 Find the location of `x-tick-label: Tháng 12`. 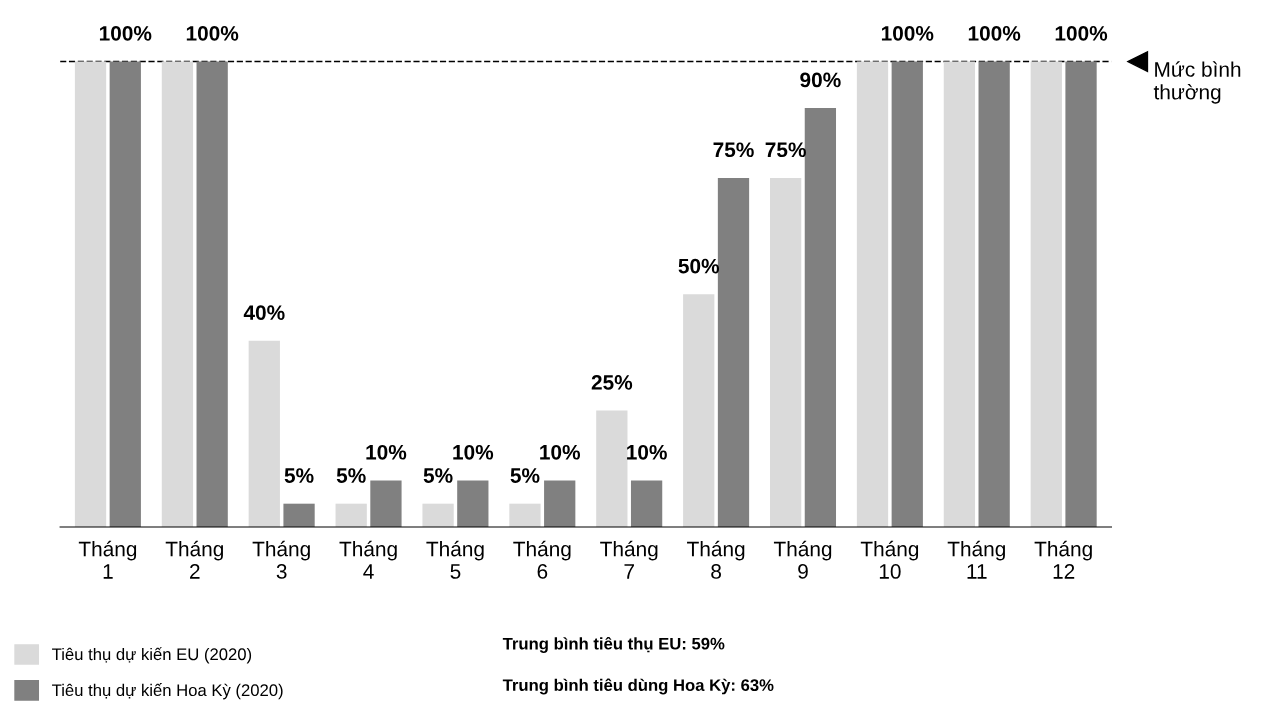

x-tick-label: Tháng 12 is located at coordinates (1063, 559).